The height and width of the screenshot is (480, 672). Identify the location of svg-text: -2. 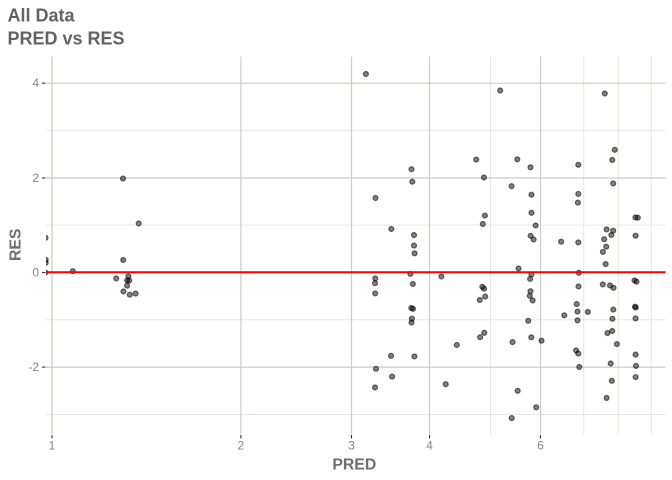
(33, 367).